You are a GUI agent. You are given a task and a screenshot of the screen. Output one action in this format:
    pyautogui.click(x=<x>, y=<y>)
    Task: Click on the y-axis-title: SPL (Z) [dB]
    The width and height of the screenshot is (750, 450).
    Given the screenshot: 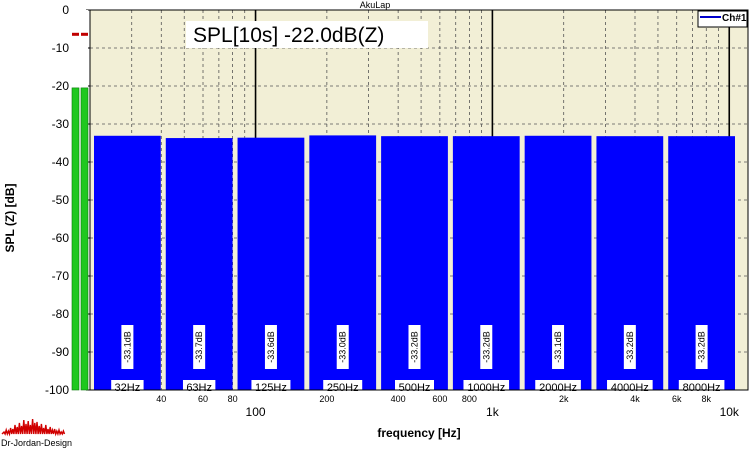 What is the action you would take?
    pyautogui.click(x=10, y=217)
    